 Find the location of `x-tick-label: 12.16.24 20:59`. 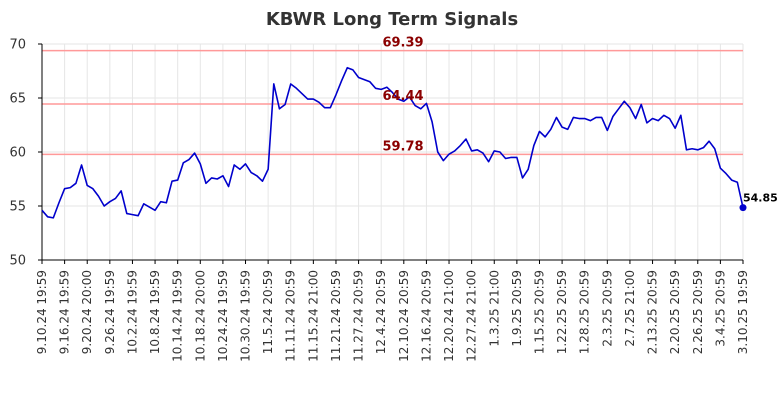

x-tick-label: 12.16.24 20:59 is located at coordinates (426, 316).